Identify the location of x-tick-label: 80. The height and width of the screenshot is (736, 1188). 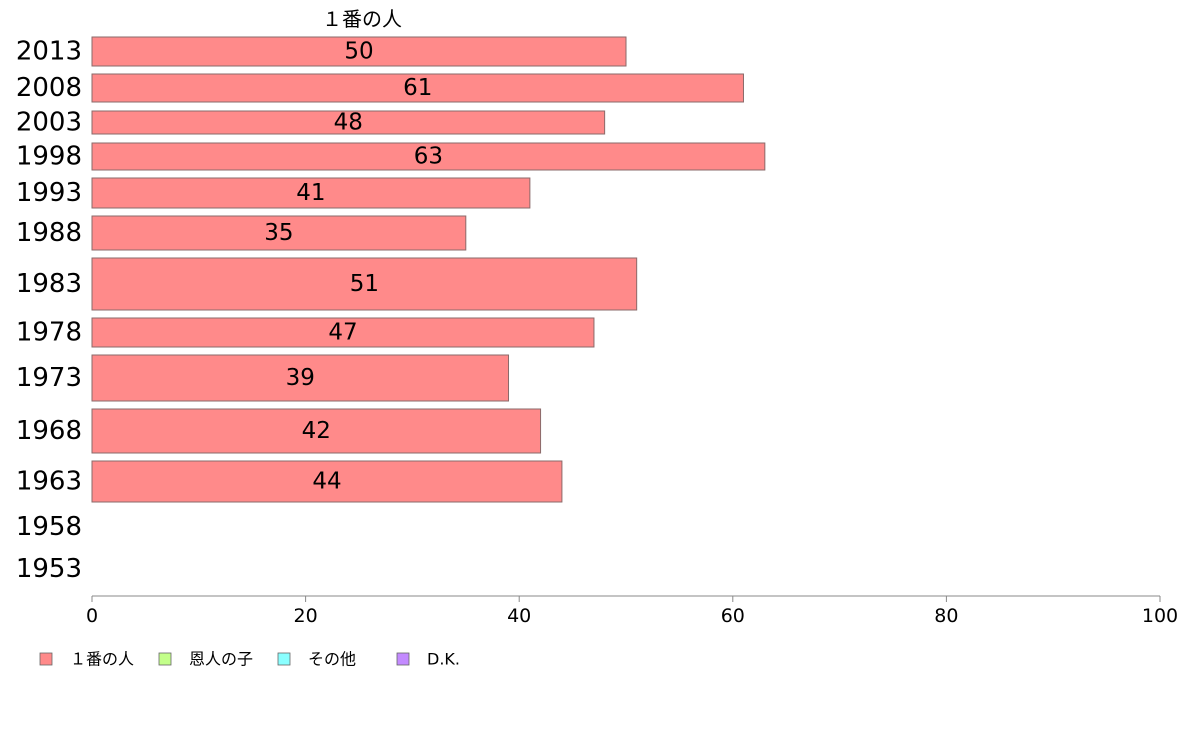
(946, 616).